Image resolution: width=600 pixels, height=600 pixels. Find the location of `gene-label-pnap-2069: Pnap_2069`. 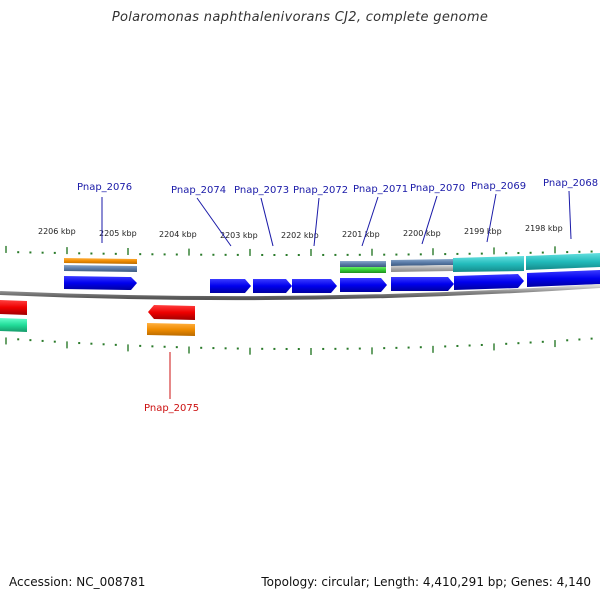

gene-label-pnap-2069: Pnap_2069 is located at coordinates (498, 186).